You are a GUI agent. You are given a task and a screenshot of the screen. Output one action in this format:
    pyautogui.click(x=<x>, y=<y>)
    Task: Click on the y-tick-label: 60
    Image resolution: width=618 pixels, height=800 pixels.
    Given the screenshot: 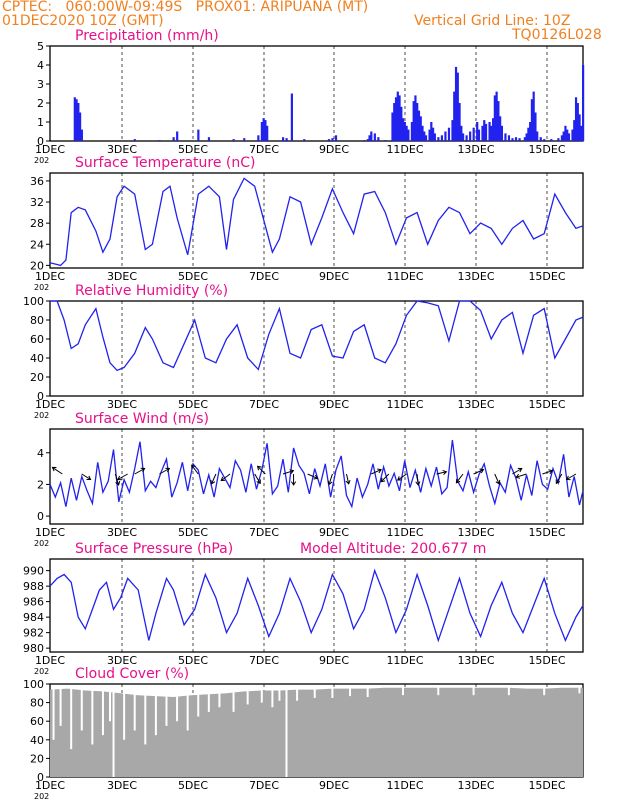 What is the action you would take?
    pyautogui.click(x=37, y=721)
    